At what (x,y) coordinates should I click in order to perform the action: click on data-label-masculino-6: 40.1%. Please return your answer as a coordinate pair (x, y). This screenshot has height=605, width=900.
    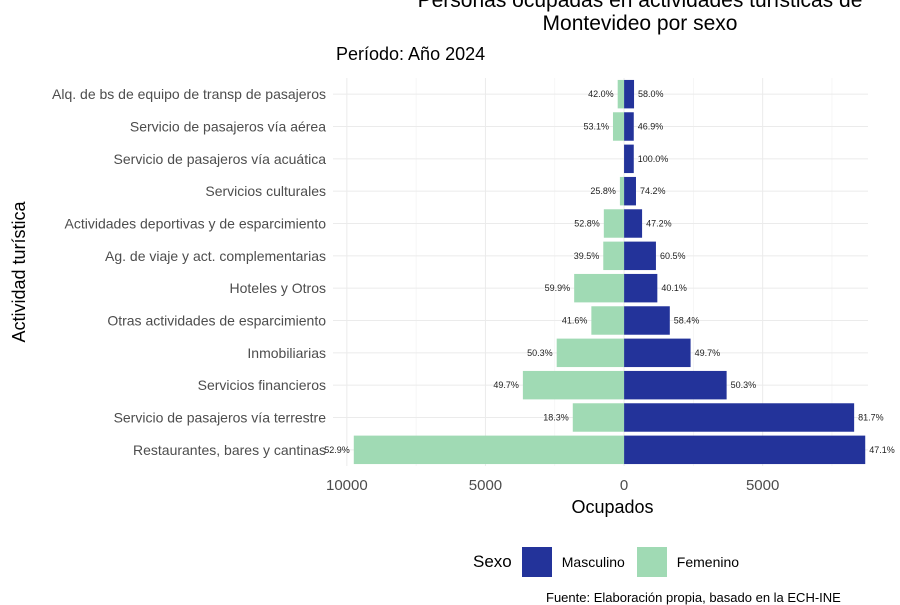
    Looking at the image, I should click on (674, 288).